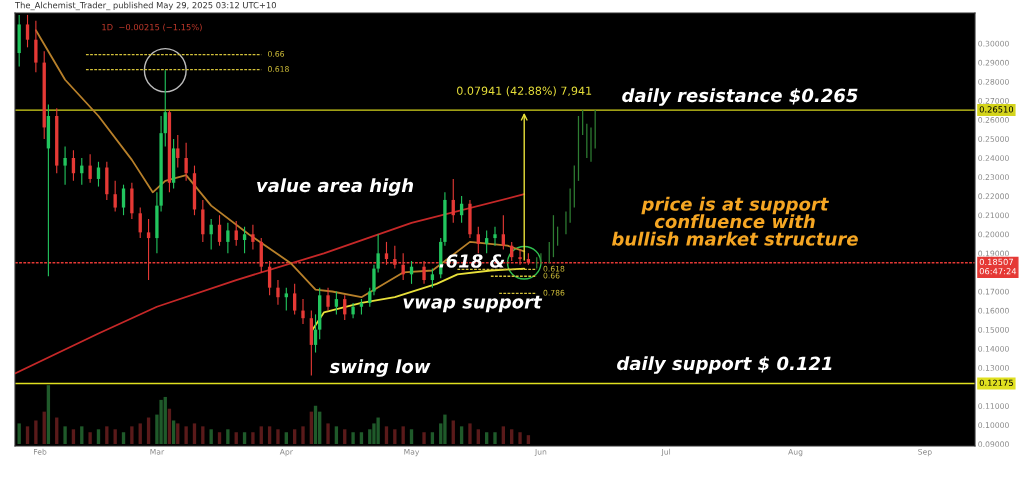  What do you see at coordinates (152, 27) in the screenshot?
I see `text: 1D −0.00215 (−1.15%)` at bounding box center [152, 27].